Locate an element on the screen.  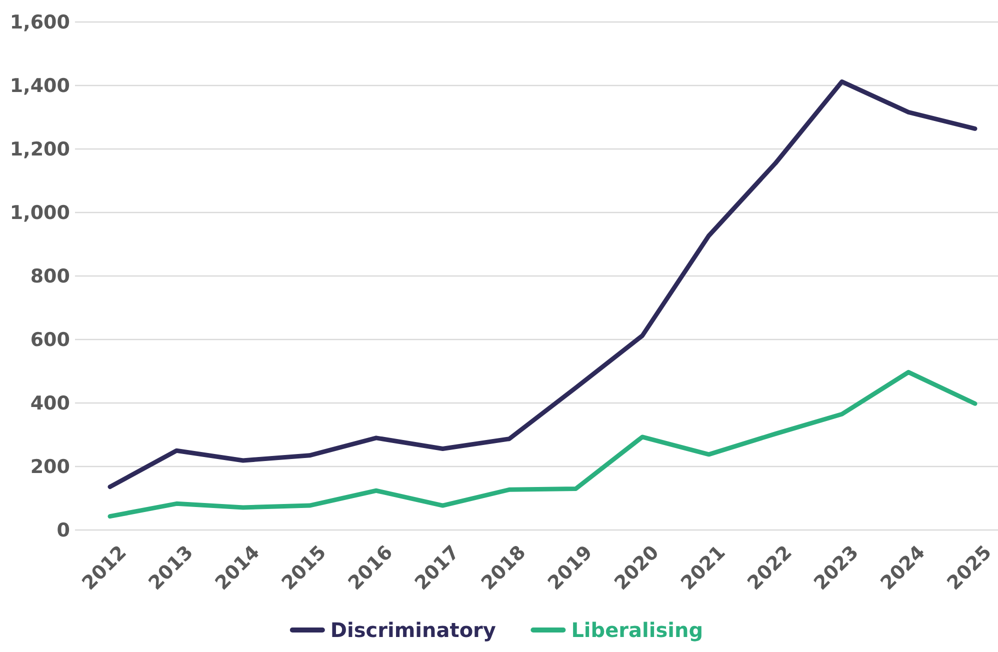
y-tick-label: 1,000 is located at coordinates (40, 213).